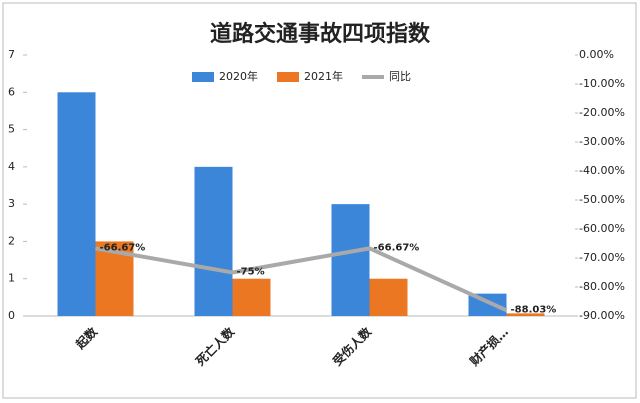 The image size is (640, 403). What do you see at coordinates (323, 76) in the screenshot?
I see `legend-label: 2021年` at bounding box center [323, 76].